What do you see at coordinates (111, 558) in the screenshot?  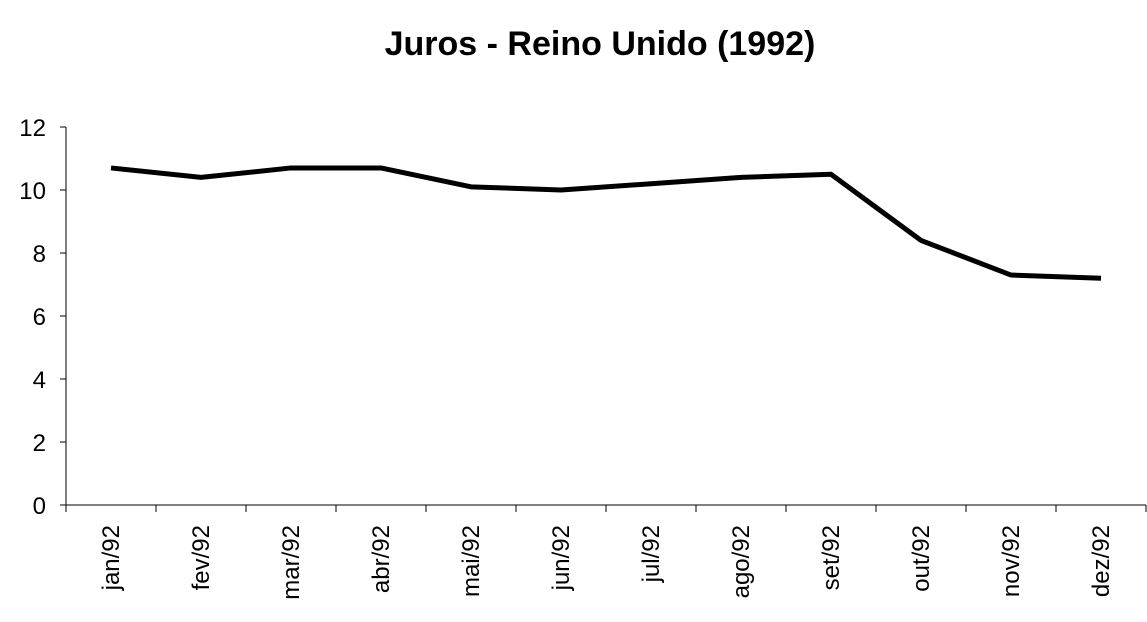 I see `x-tick-label: jan/92` at bounding box center [111, 558].